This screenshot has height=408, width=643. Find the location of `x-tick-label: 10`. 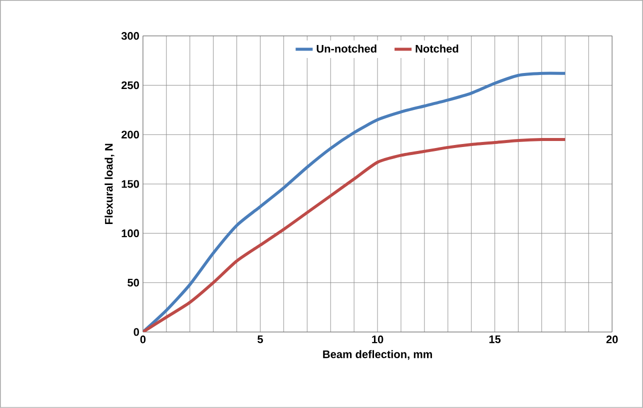

x-tick-label: 10 is located at coordinates (378, 340).